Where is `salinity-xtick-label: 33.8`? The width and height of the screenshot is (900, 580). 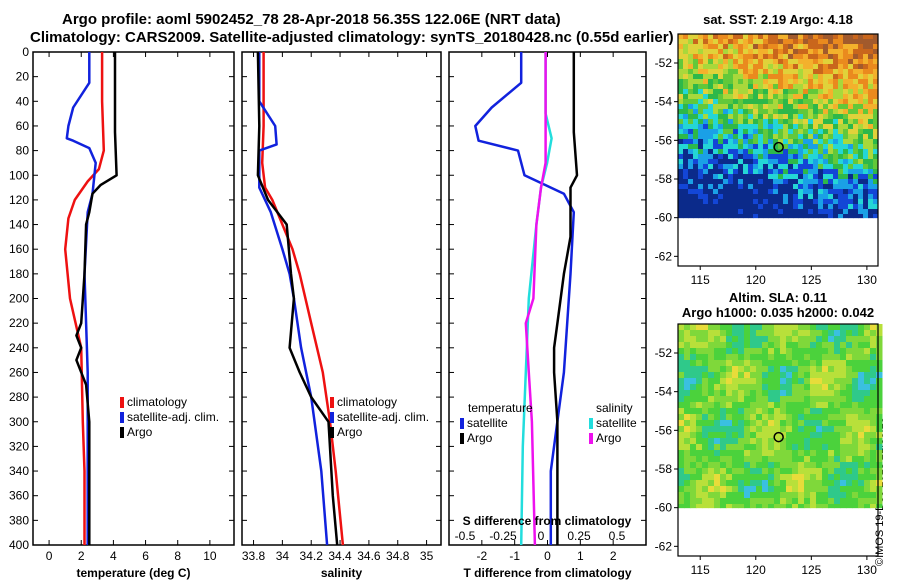
salinity-xtick-label: 33.8 is located at coordinates (254, 556).